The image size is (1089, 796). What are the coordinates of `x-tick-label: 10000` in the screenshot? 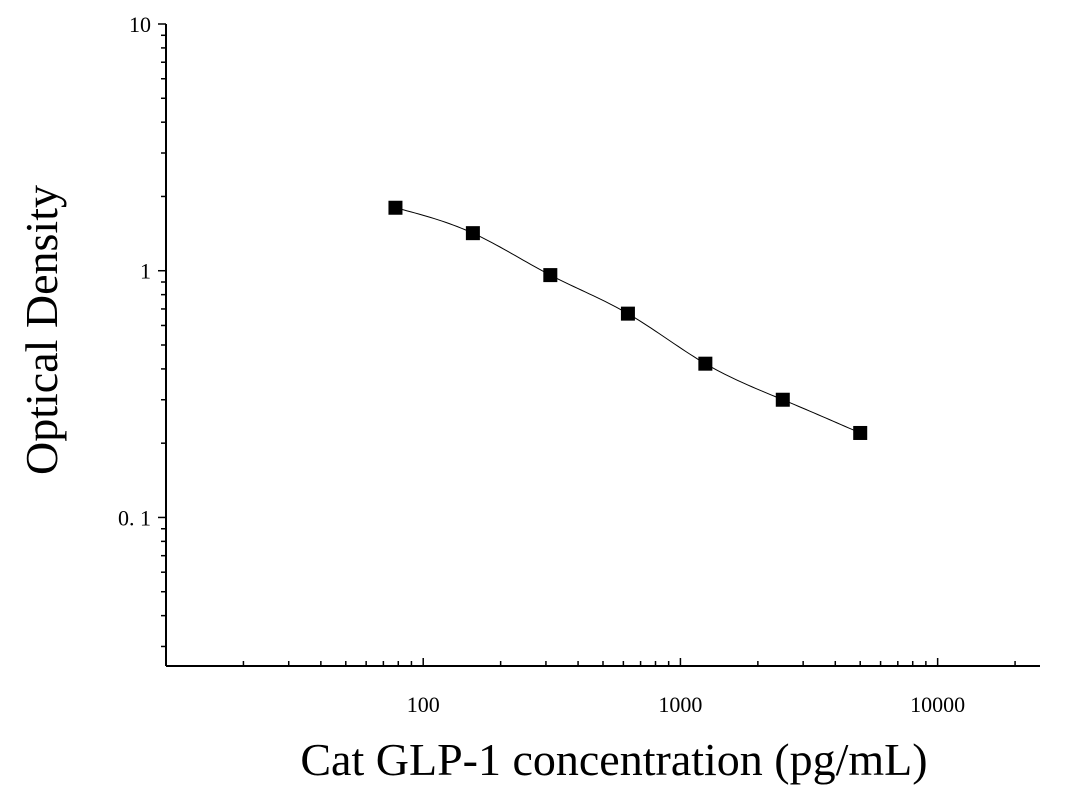 It's located at (937, 704).